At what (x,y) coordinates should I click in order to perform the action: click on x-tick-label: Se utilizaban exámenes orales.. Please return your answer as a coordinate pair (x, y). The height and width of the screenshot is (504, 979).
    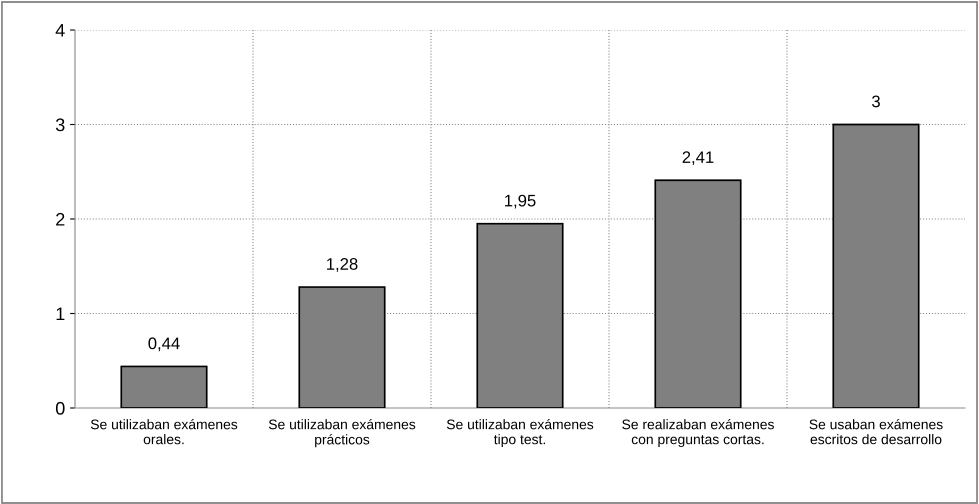
    Looking at the image, I should click on (164, 431).